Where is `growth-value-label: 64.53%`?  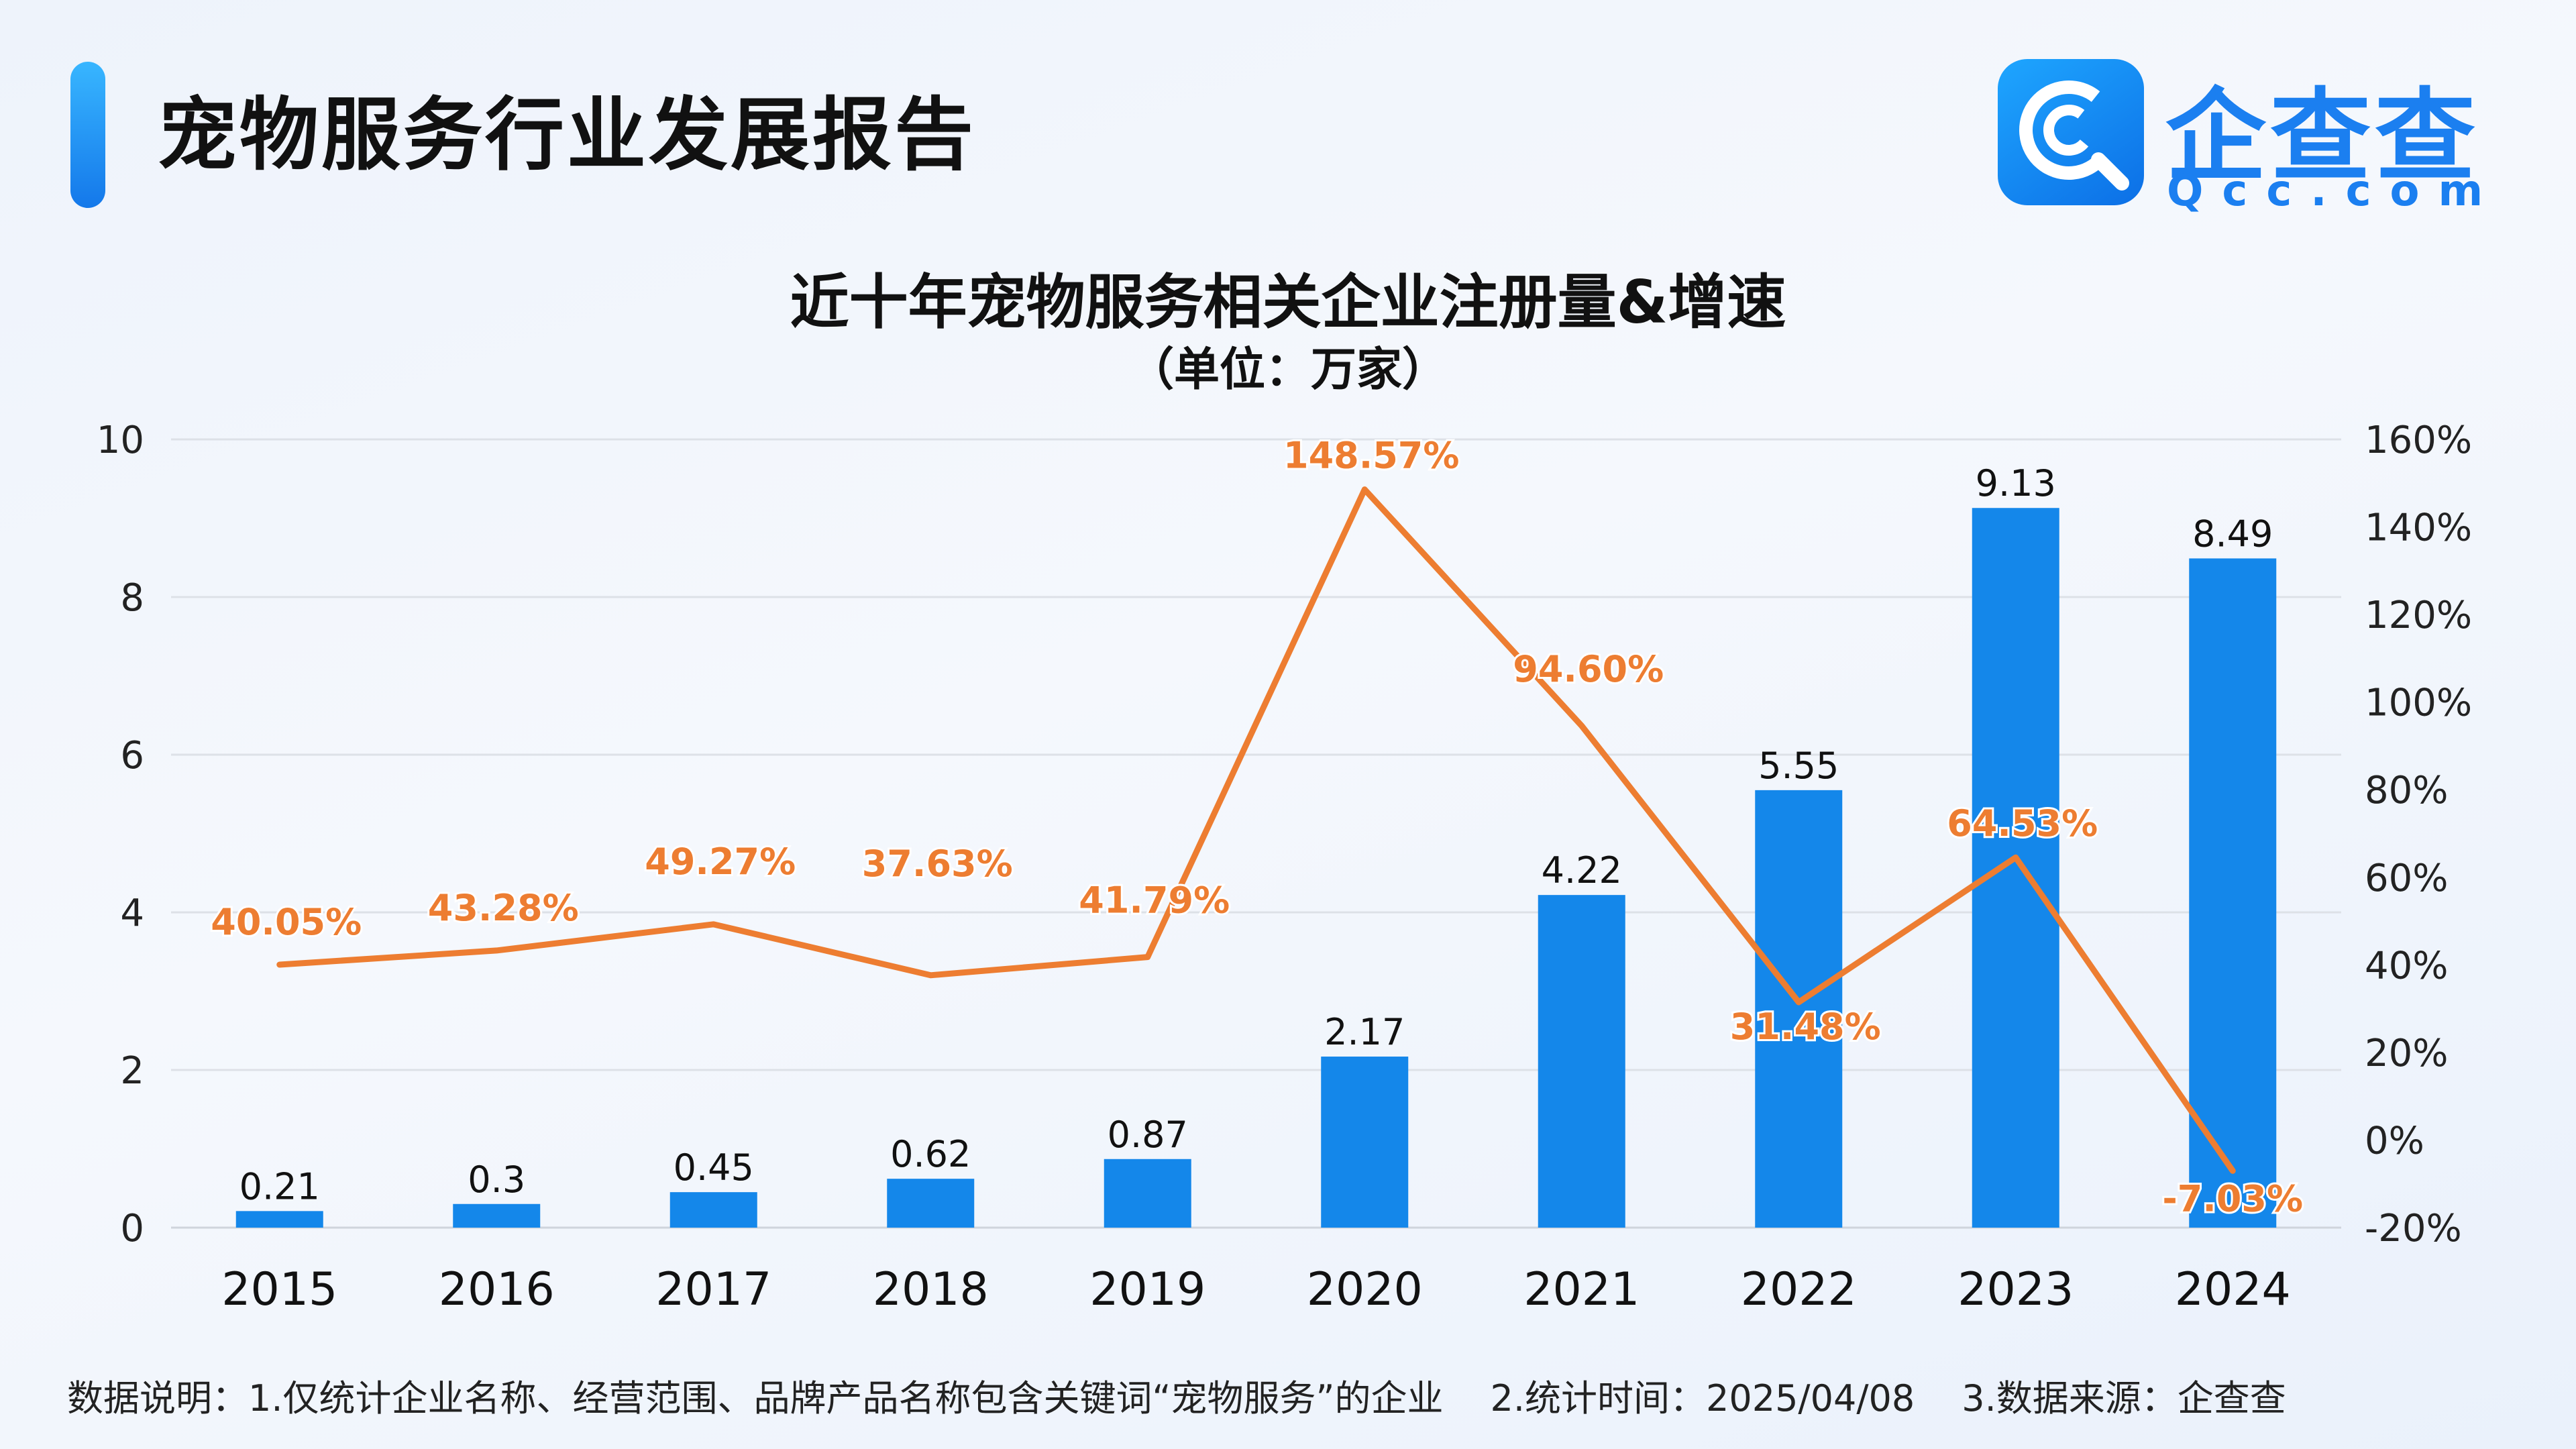
growth-value-label: 64.53% is located at coordinates (2022, 823).